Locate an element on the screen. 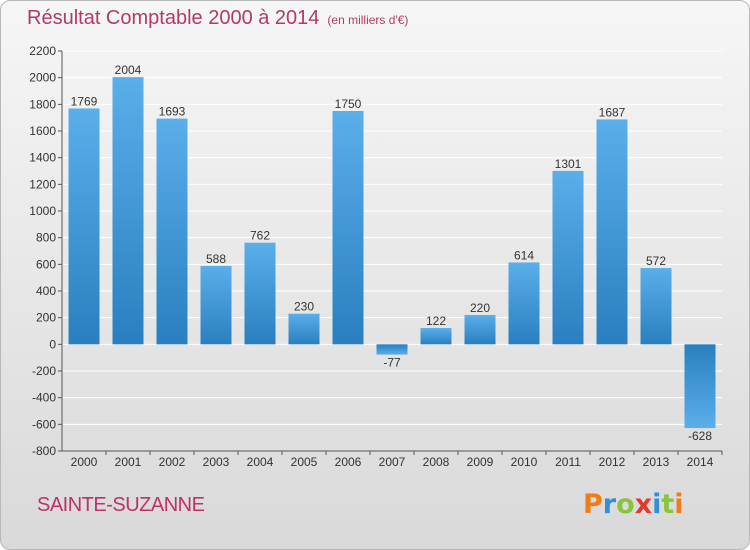 The width and height of the screenshot is (750, 550). x-tick-label-2001: 2001 is located at coordinates (128, 462).